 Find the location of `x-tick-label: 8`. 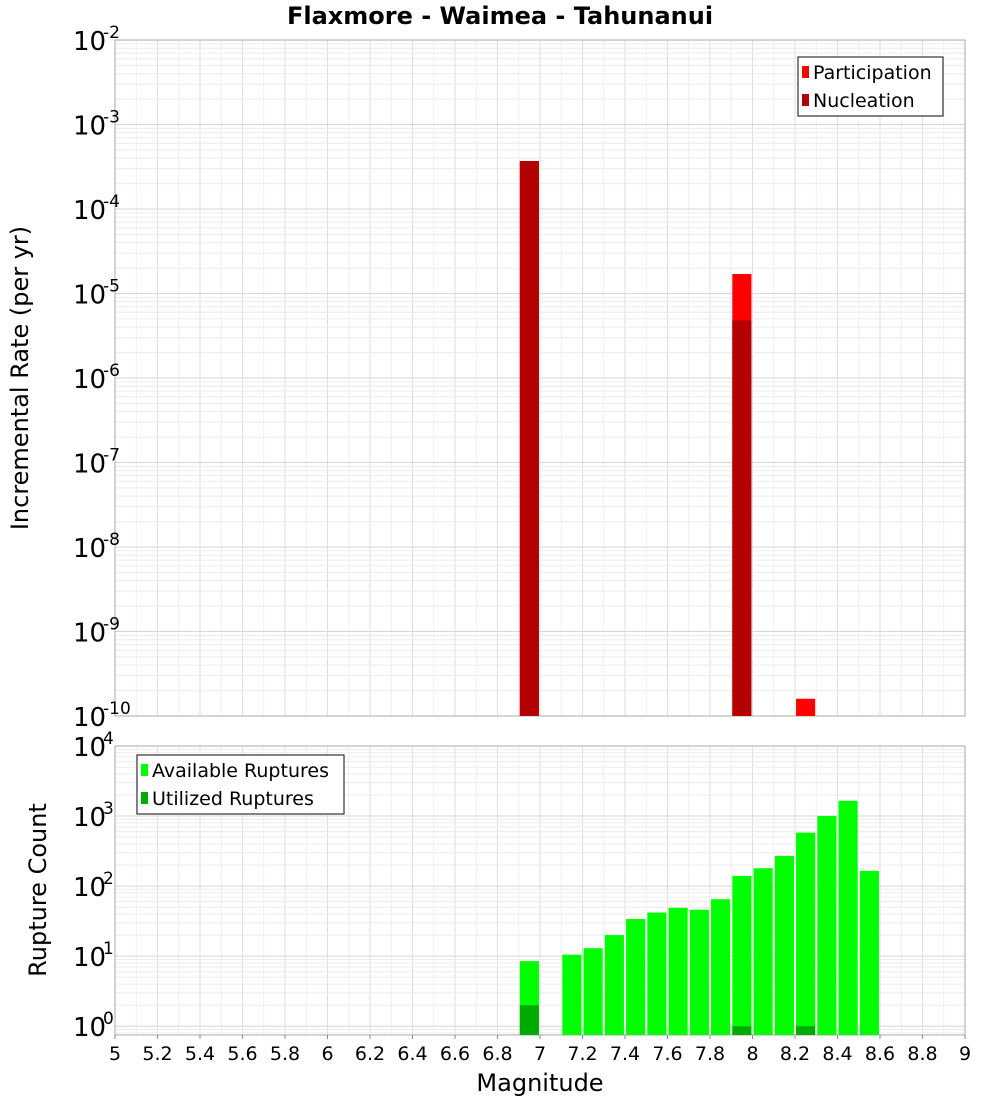

x-tick-label: 8 is located at coordinates (752, 1054).